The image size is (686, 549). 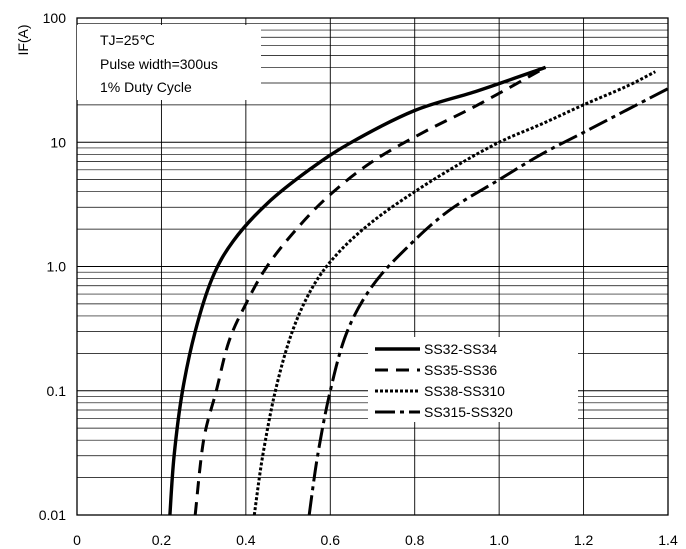 I want to click on x-tick-label: 1.2, so click(x=584, y=540).